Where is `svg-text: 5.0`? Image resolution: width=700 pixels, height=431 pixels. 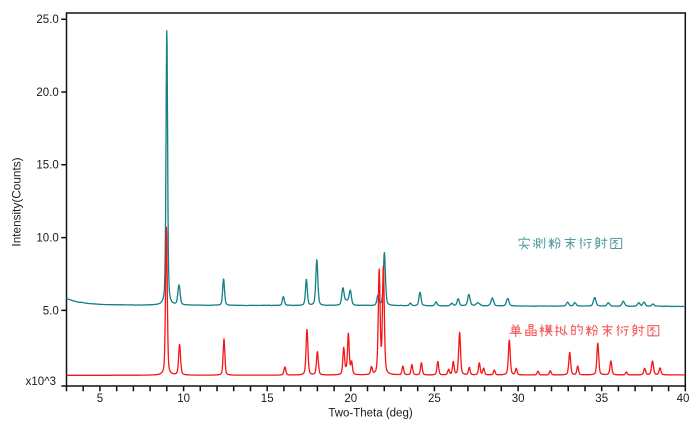
svg-text: 5.0 is located at coordinates (51, 311).